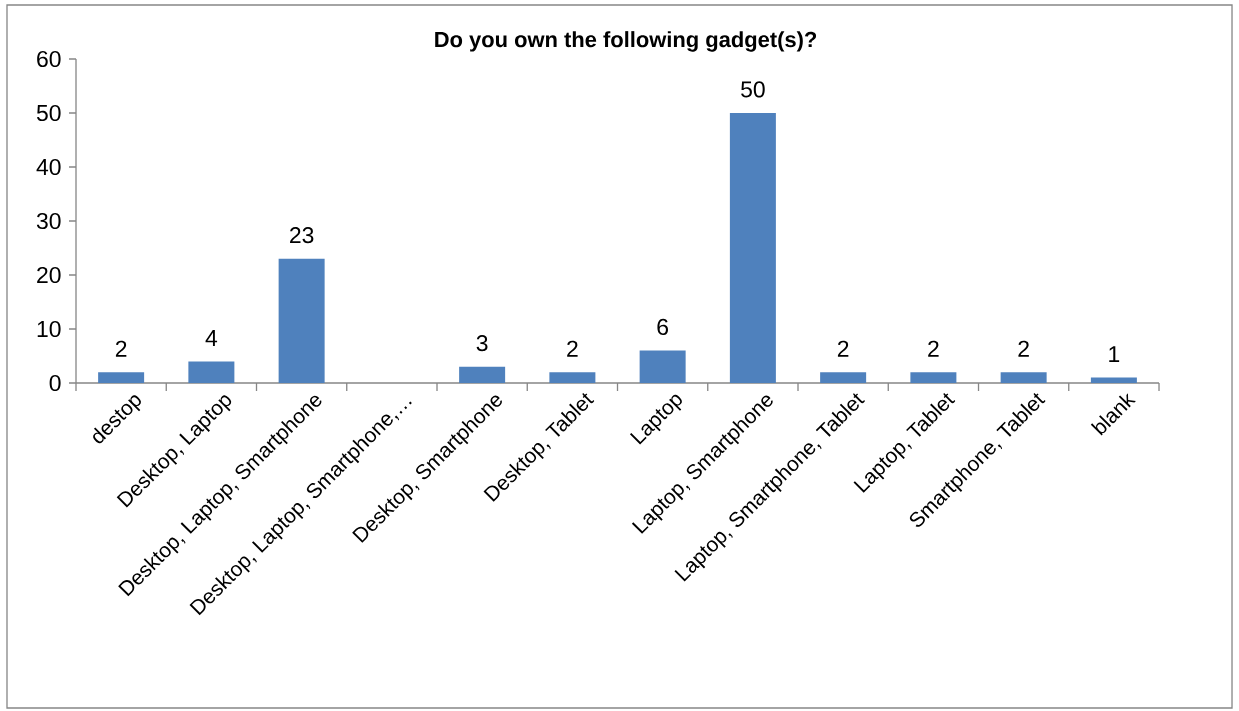  Describe the element at coordinates (48, 113) in the screenshot. I see `y-tick-label: 50` at that location.